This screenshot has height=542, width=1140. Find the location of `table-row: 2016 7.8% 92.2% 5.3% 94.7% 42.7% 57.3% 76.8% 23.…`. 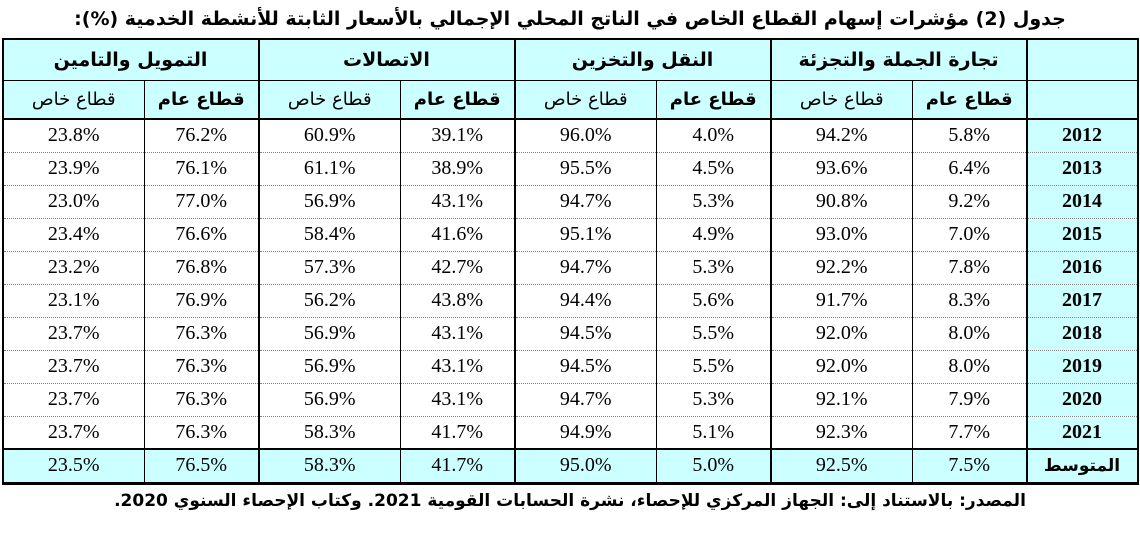

table-row: 2016 7.8% 92.2% 5.3% 94.7% 42.7% 57.3% 76.8% 23.… is located at coordinates (569, 267).